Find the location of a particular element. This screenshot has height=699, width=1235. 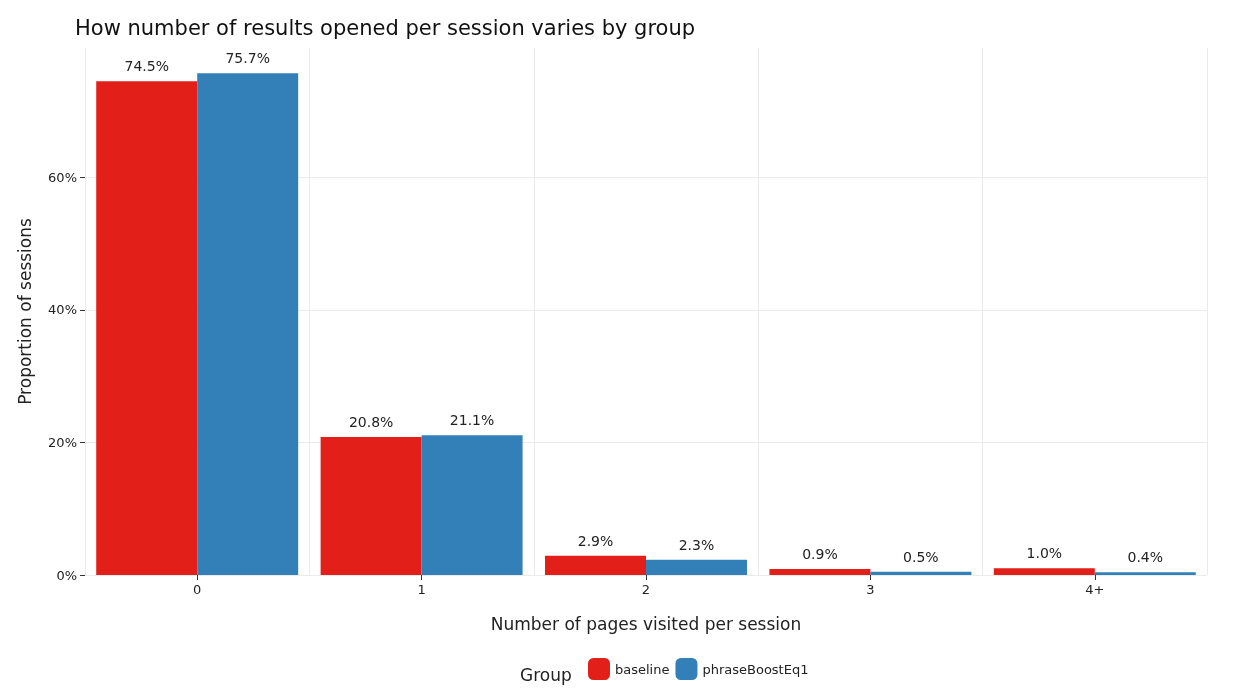

data-label: 20.8% is located at coordinates (371, 422).